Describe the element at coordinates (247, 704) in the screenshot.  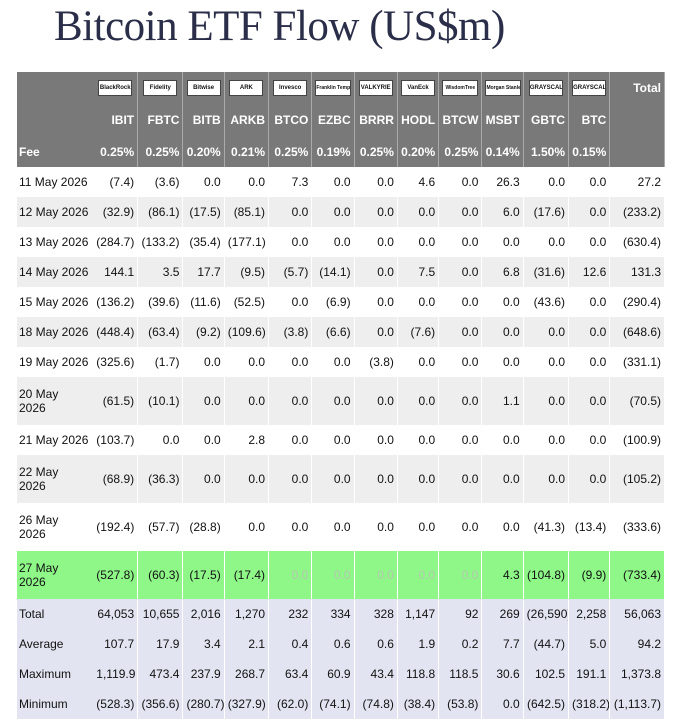
I see `summary-cell: (327.9)` at that location.